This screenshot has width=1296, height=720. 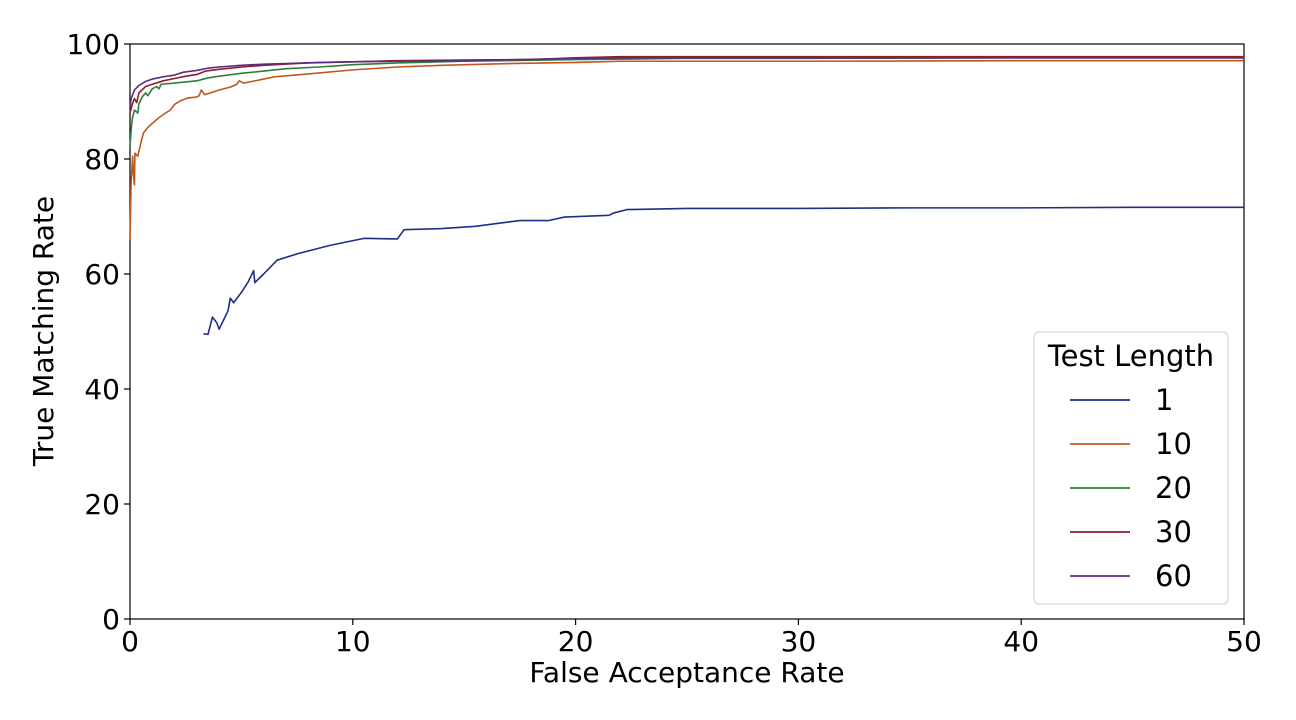 I want to click on x-tick-label: 0, so click(x=130, y=641).